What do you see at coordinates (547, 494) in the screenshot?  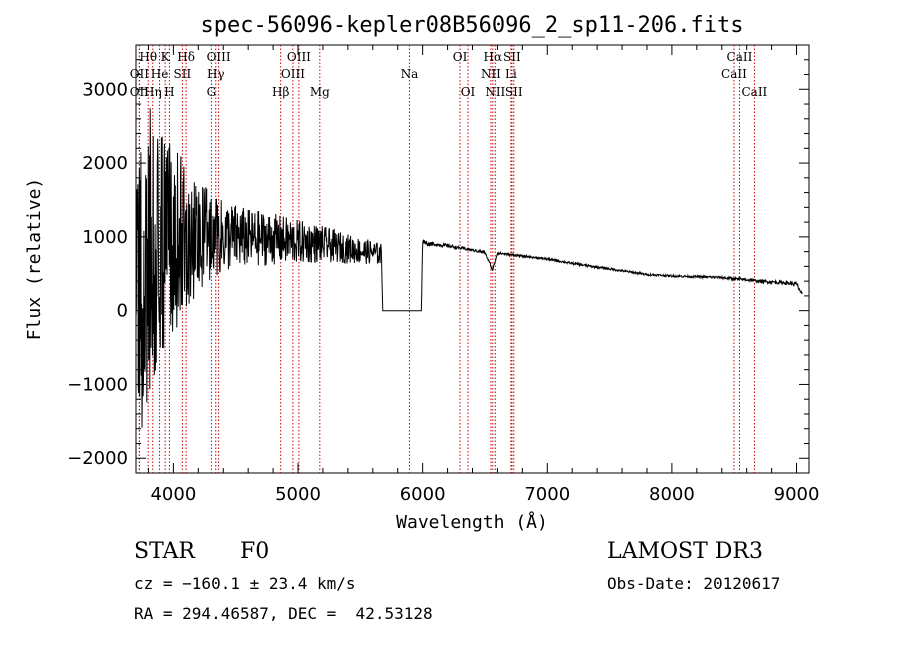 I see `x-tick-label: 7000` at bounding box center [547, 494].